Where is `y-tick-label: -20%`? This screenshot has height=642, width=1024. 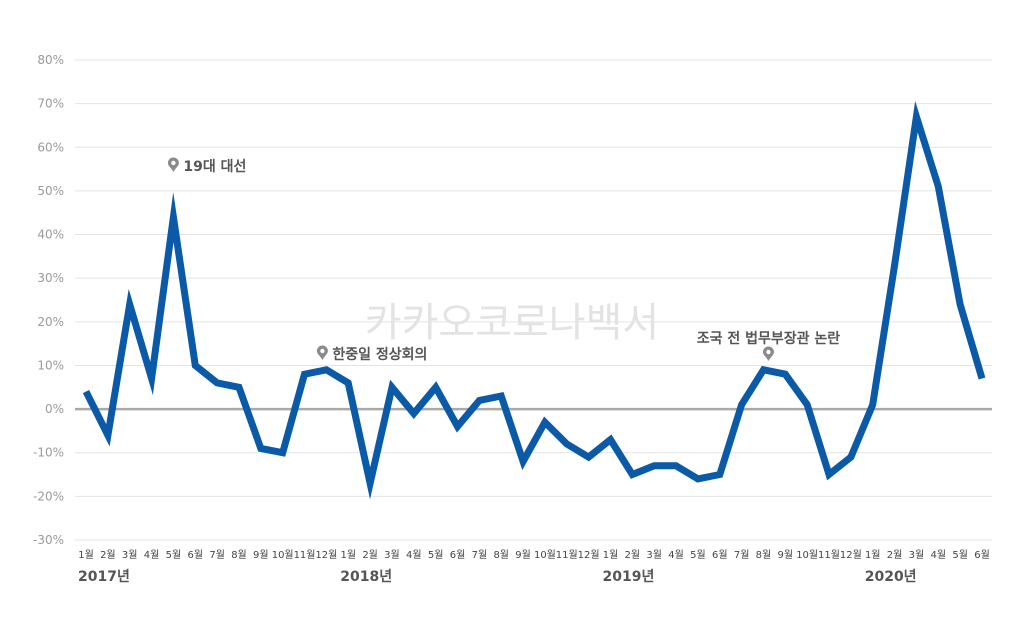 y-tick-label: -20% is located at coordinates (48, 496).